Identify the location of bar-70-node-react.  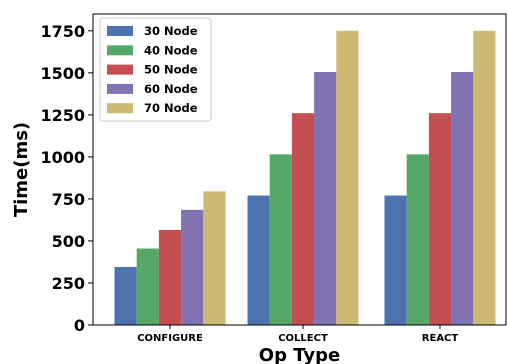
(484, 177).